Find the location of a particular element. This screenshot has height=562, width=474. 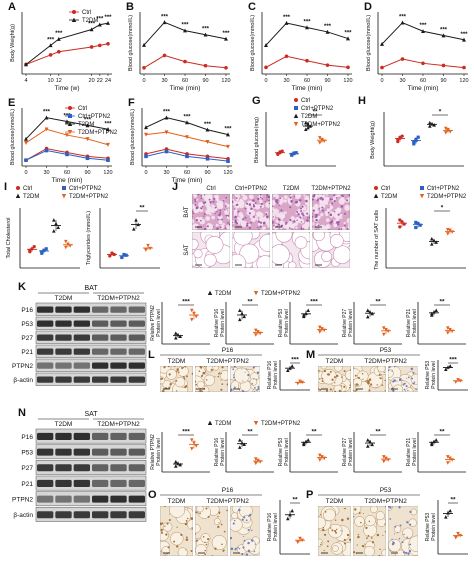

x-tick-label: 30 is located at coordinates (166, 173).